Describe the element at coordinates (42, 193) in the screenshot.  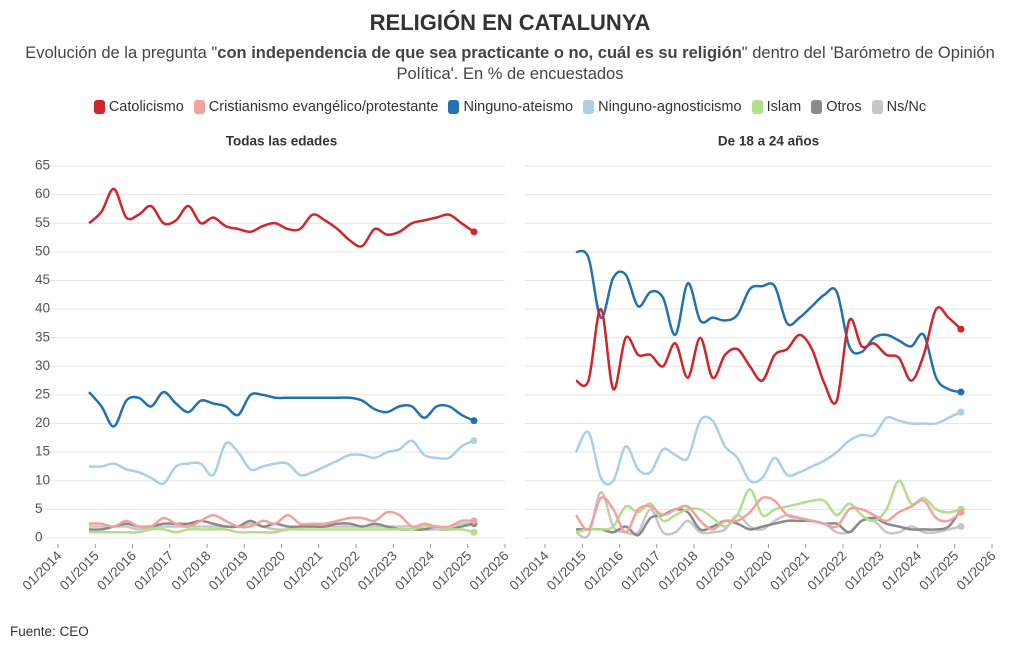
I see `y-tick-label: 60` at that location.